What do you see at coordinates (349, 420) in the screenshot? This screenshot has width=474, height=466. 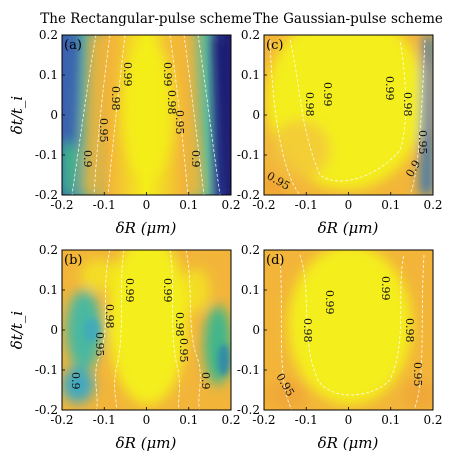 I see `x-tick-label-d-2: 0` at bounding box center [349, 420].